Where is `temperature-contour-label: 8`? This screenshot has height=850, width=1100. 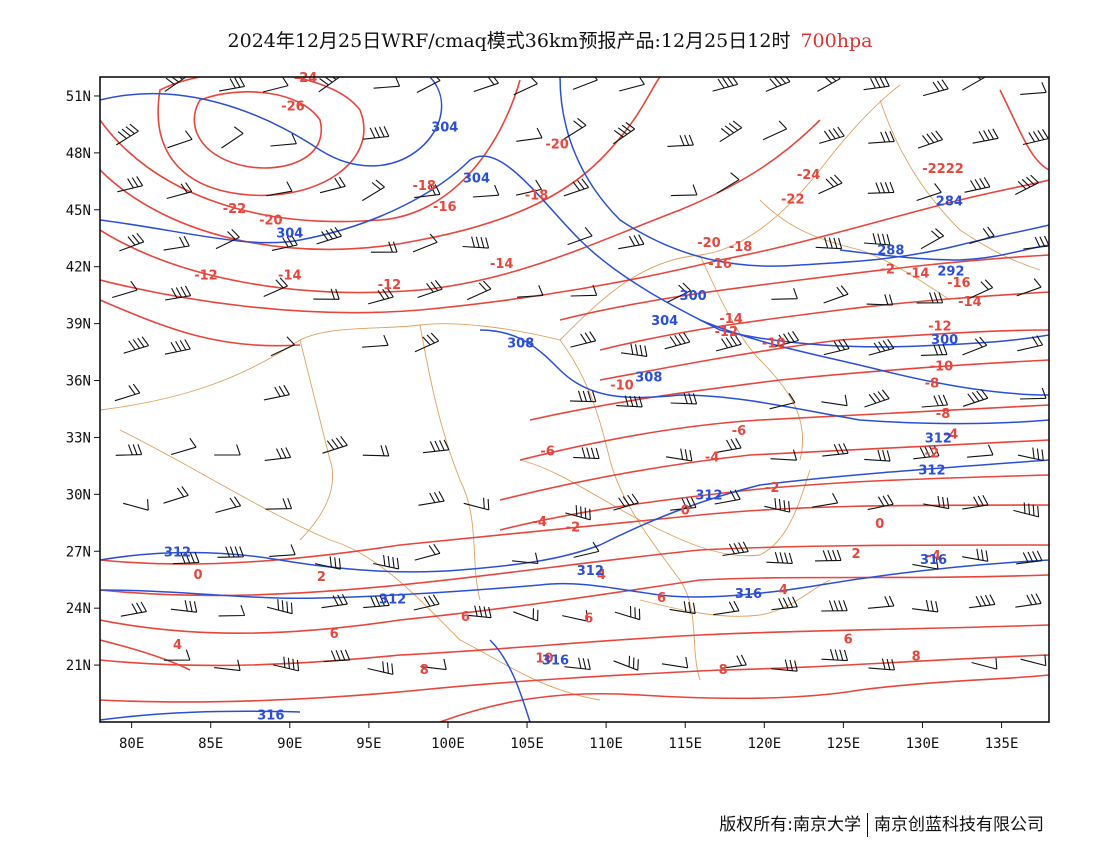 temperature-contour-label: 8 is located at coordinates (424, 670).